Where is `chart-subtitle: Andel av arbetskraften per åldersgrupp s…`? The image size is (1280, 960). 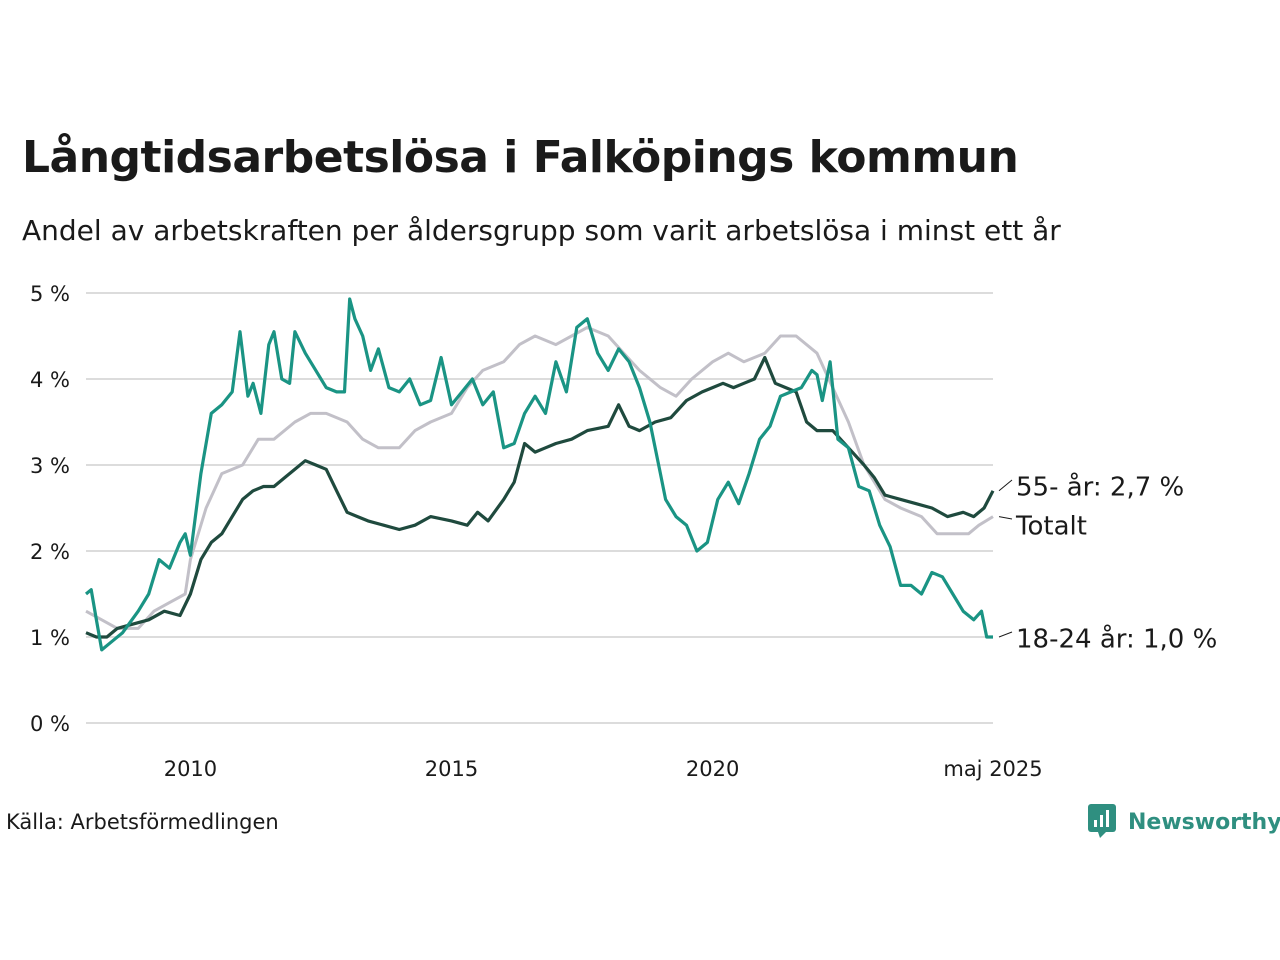 chart-subtitle: Andel av arbetskraften per åldersgrupp s… is located at coordinates (541, 230).